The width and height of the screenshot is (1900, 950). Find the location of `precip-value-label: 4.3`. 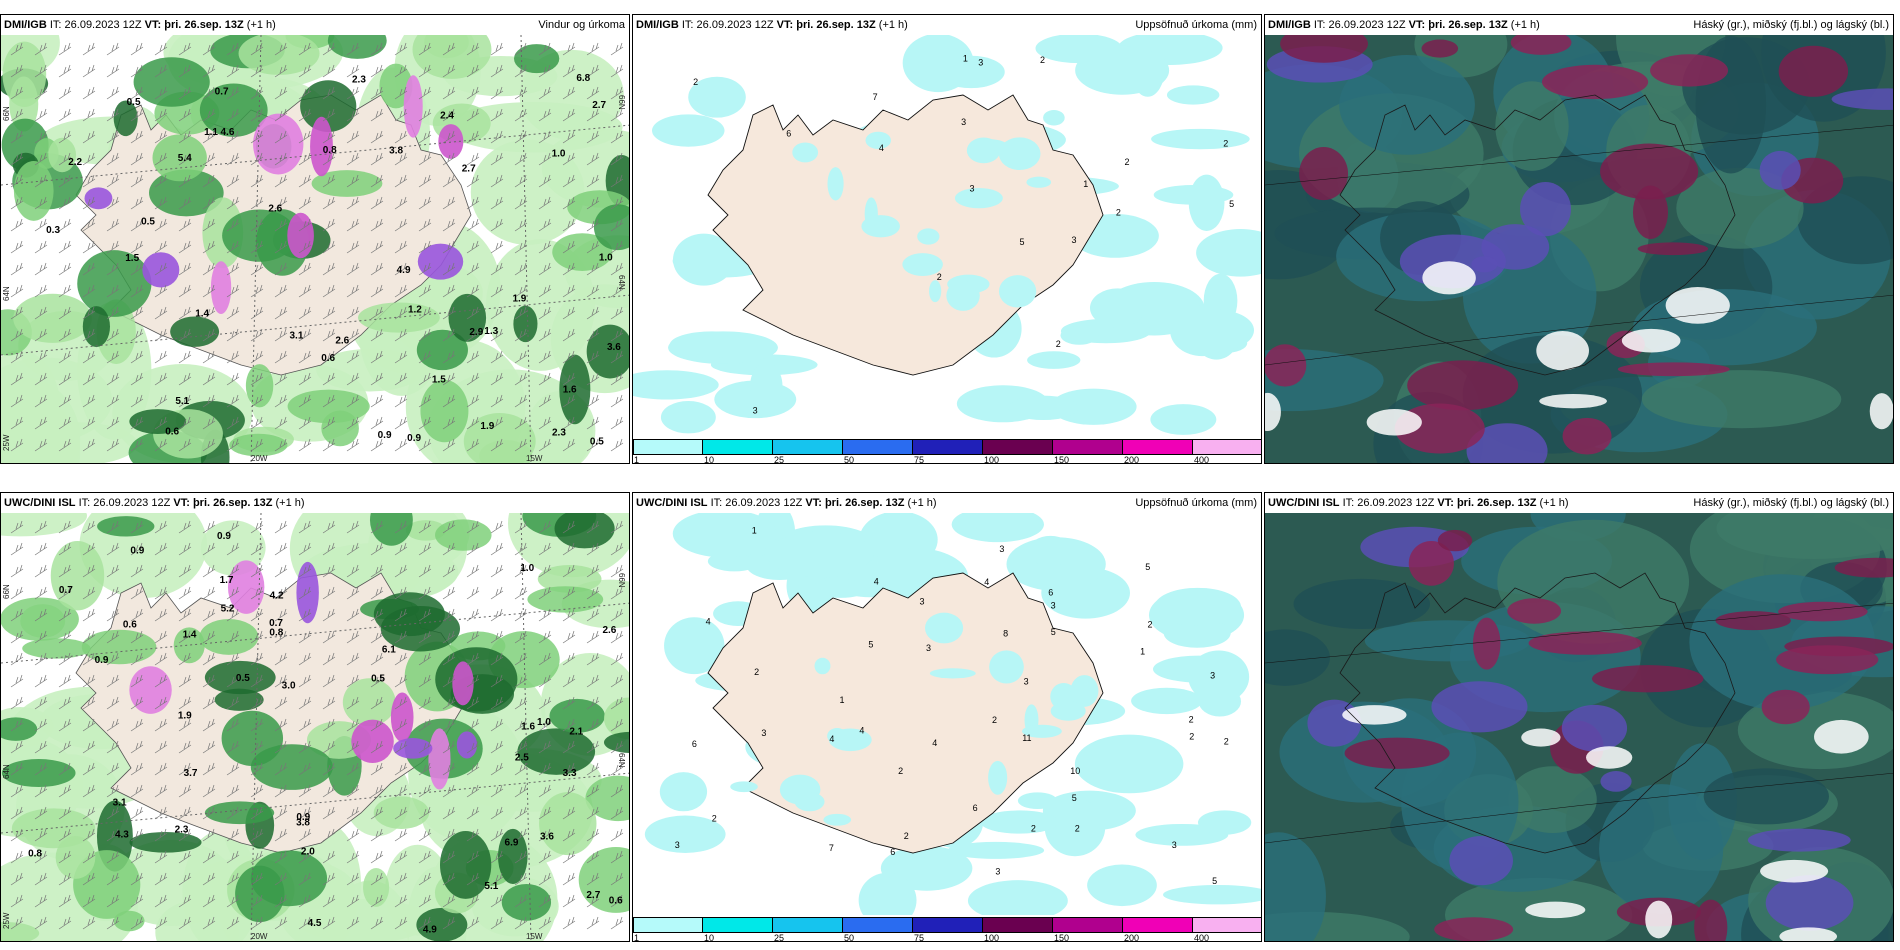

precip-value-label: 4.3 is located at coordinates (122, 834).